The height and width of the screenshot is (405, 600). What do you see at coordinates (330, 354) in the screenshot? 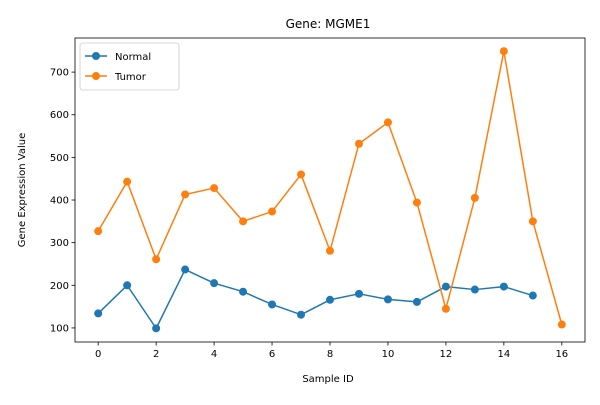
I see `x-tick-label: 8` at bounding box center [330, 354].